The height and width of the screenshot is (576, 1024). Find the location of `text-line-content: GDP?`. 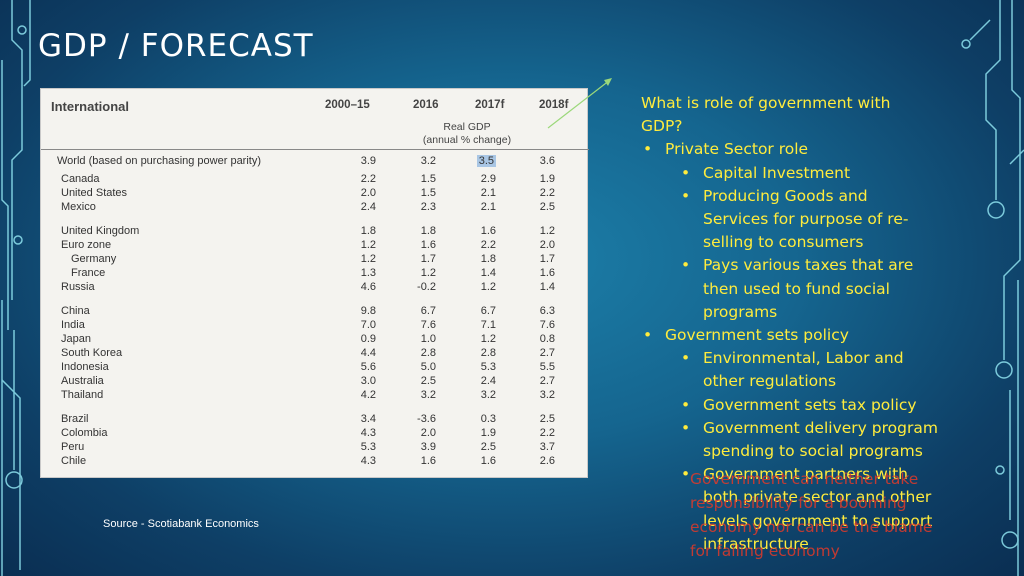

text-line-content: GDP? is located at coordinates (662, 126).